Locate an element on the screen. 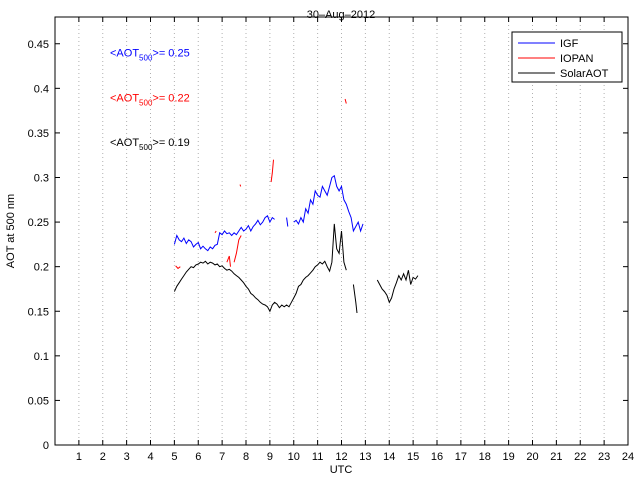  x-tick-label: 13 is located at coordinates (365, 457).